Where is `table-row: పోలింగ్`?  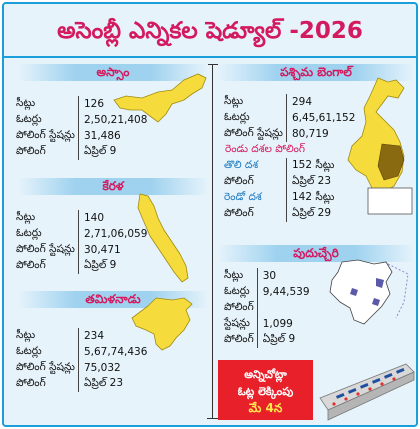 table-row: పోలింగ్ is located at coordinates (267, 308).